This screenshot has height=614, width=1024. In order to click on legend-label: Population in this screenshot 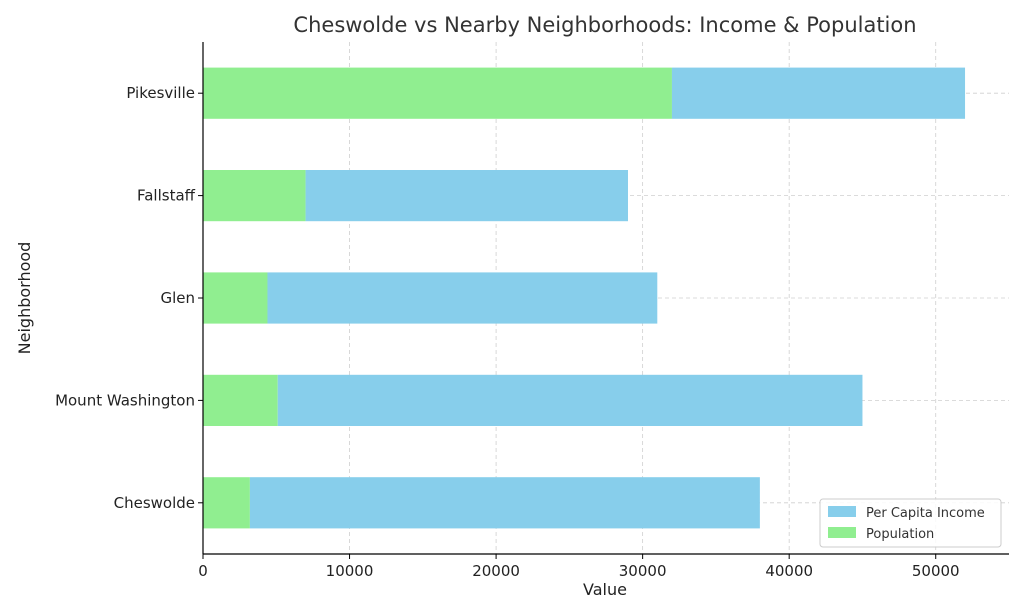, I will do `click(900, 534)`.